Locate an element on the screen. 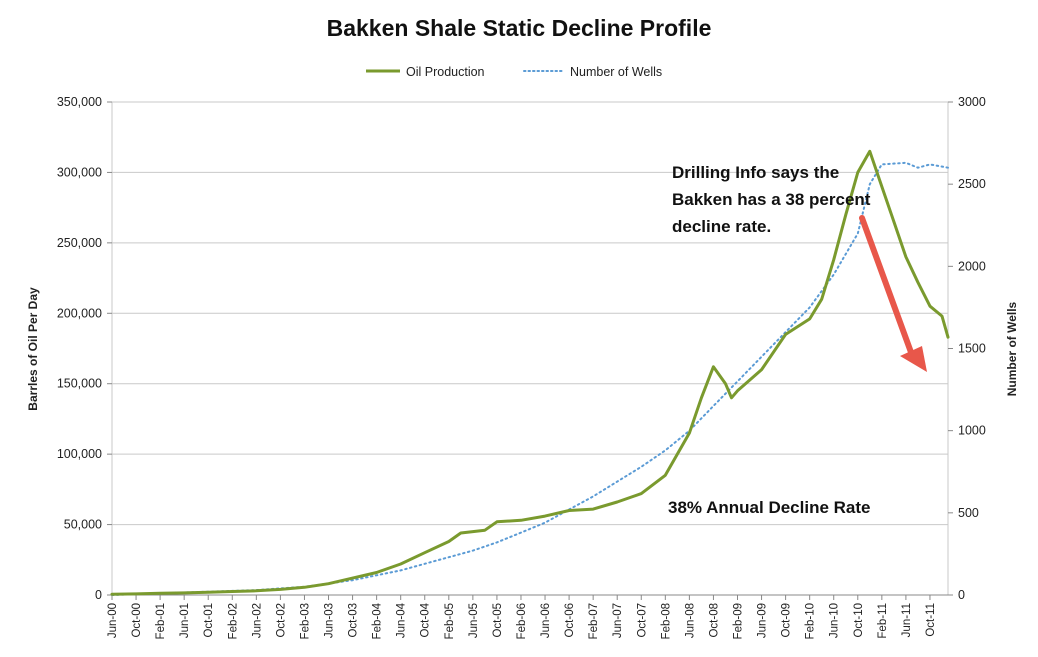 The width and height of the screenshot is (1038, 657). annotation-line-3: decline rate. is located at coordinates (721, 226).